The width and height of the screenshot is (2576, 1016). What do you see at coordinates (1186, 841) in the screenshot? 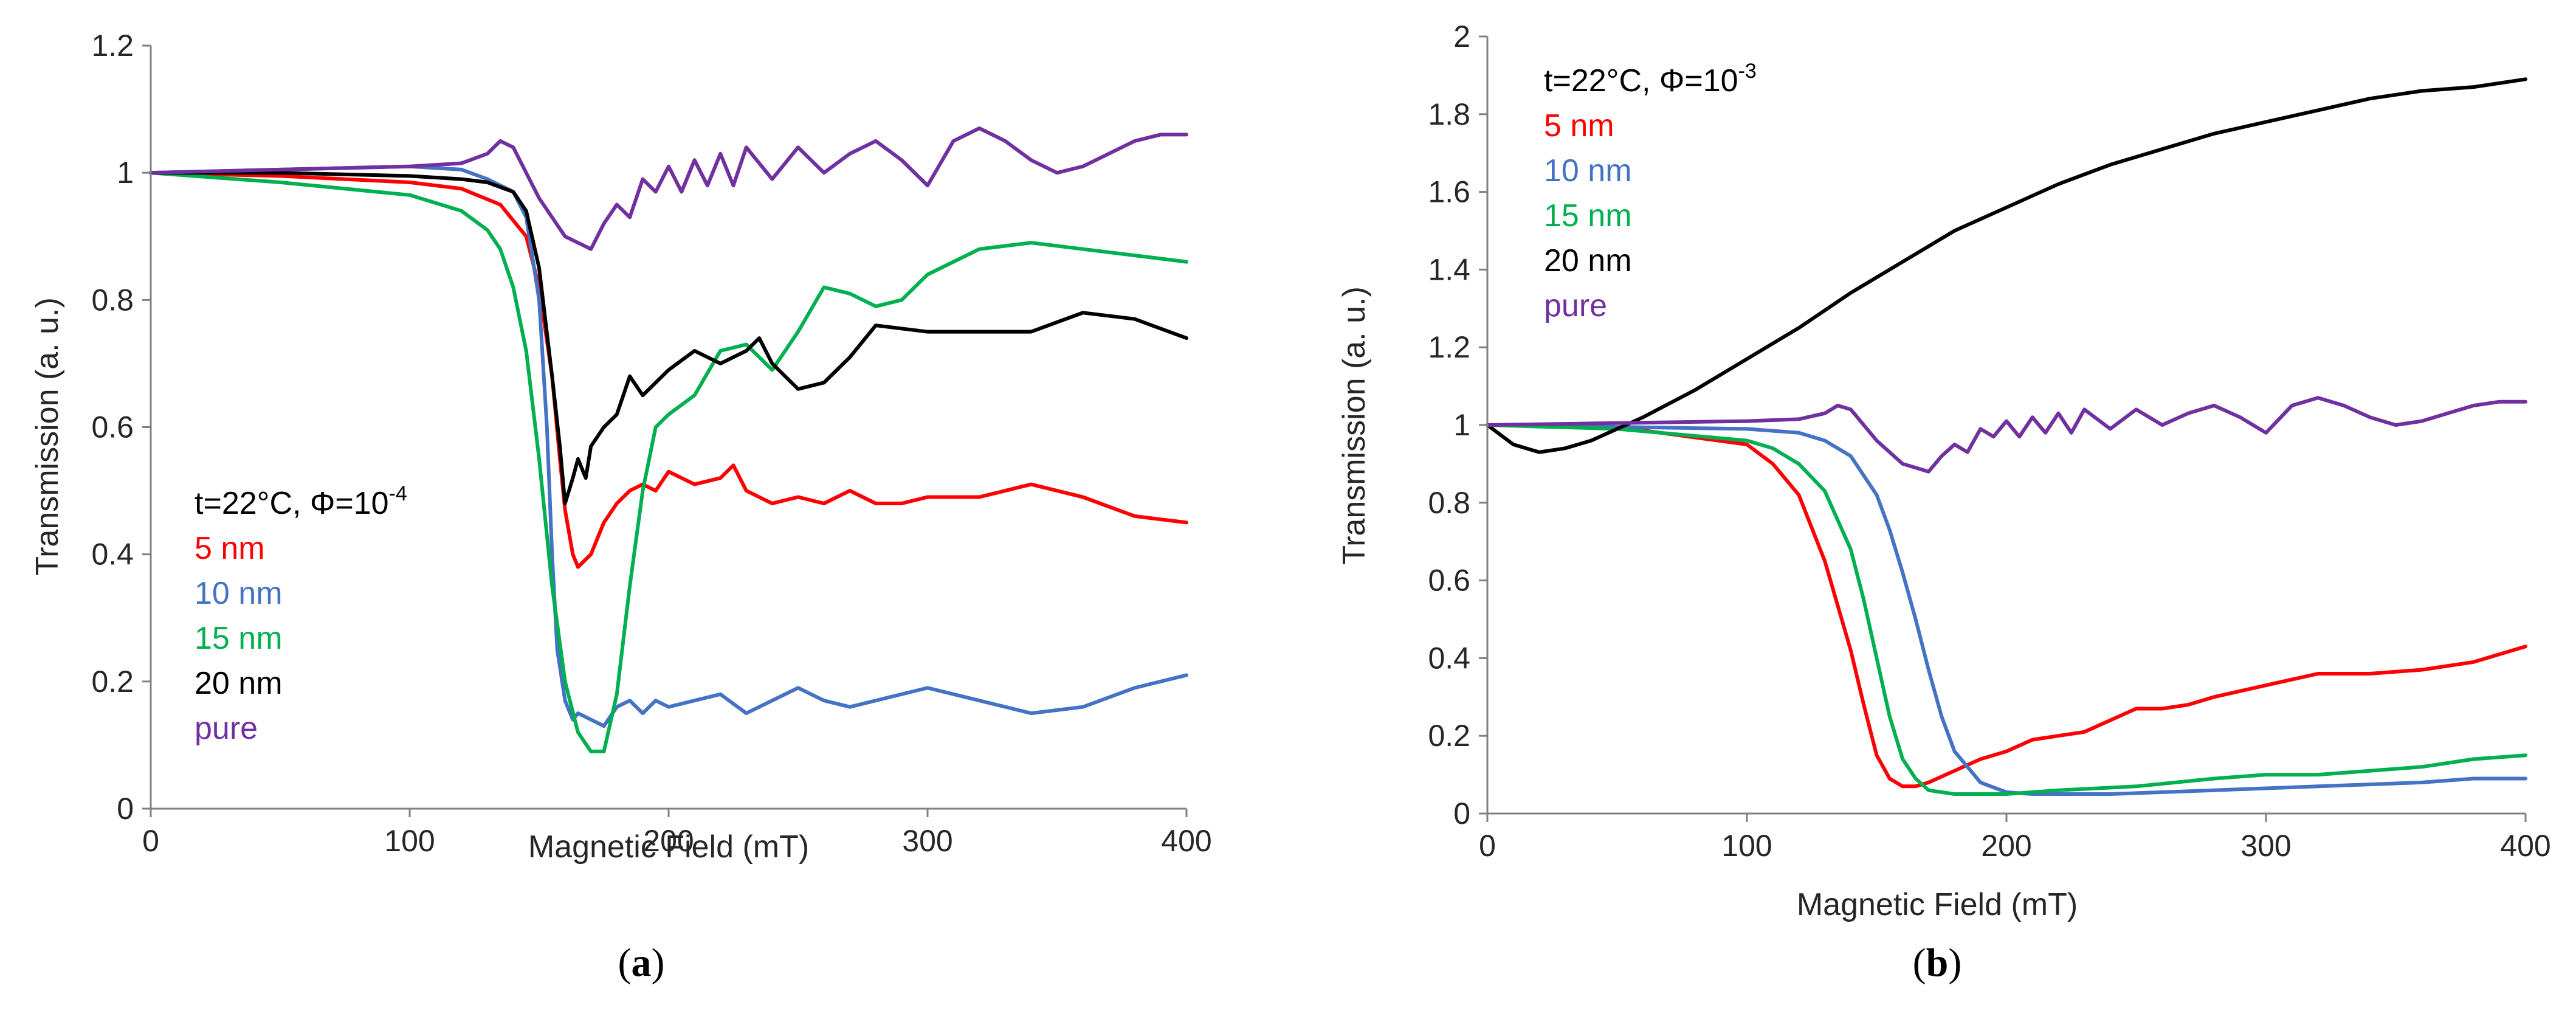
I see `x-tick-label-a: 400` at bounding box center [1186, 841].